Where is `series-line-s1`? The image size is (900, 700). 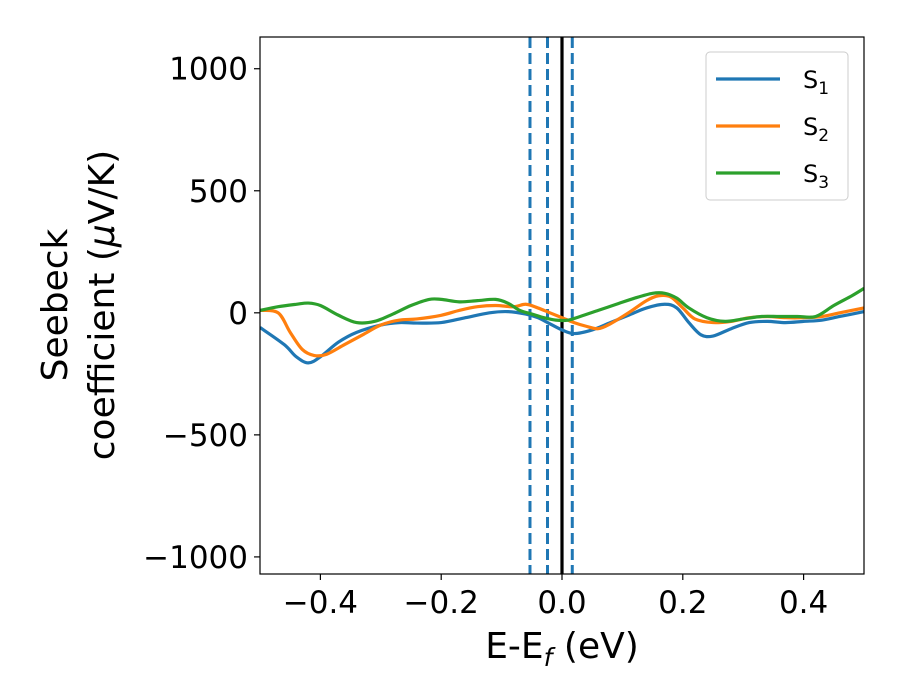
series-line-s1 is located at coordinates (562, 333).